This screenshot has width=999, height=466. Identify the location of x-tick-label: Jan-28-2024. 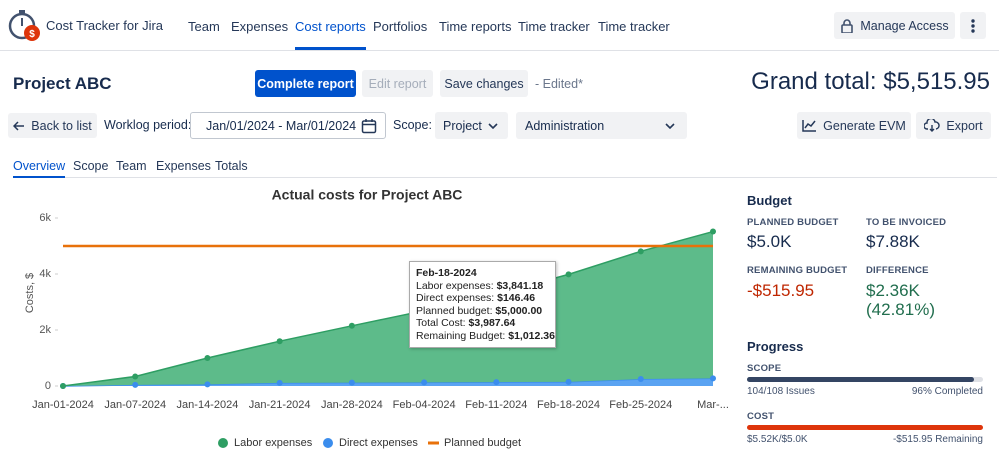
(352, 405).